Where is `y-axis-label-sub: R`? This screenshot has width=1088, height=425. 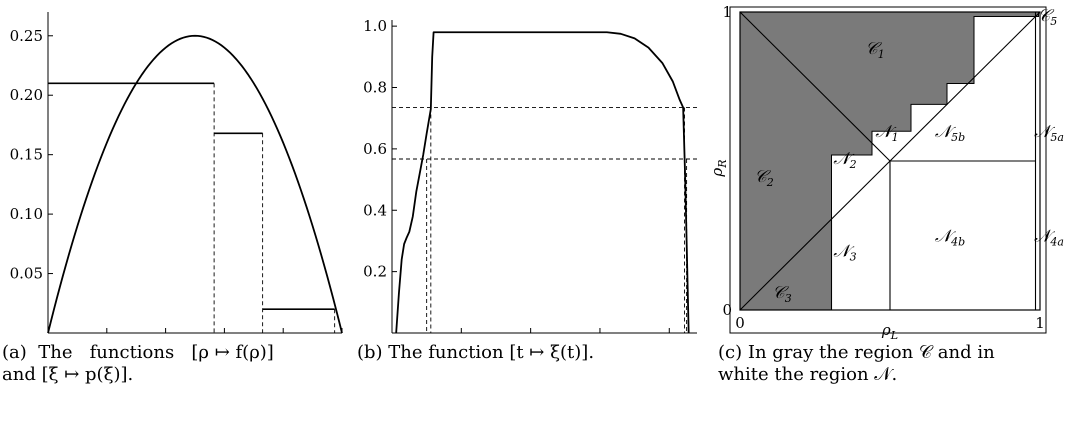 y-axis-label-sub: R is located at coordinates (722, 163).